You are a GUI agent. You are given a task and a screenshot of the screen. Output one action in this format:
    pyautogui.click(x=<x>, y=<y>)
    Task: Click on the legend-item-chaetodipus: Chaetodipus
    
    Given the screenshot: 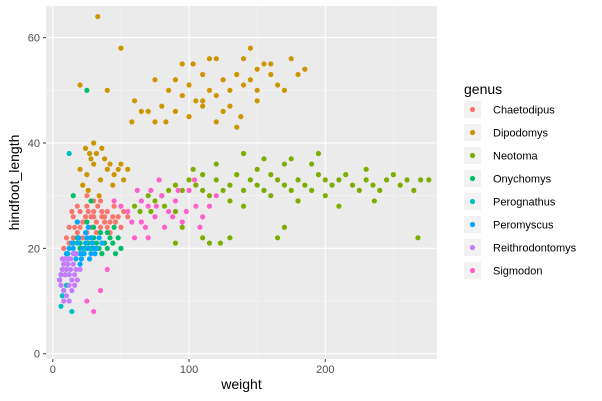 What is the action you would take?
    pyautogui.click(x=509, y=109)
    